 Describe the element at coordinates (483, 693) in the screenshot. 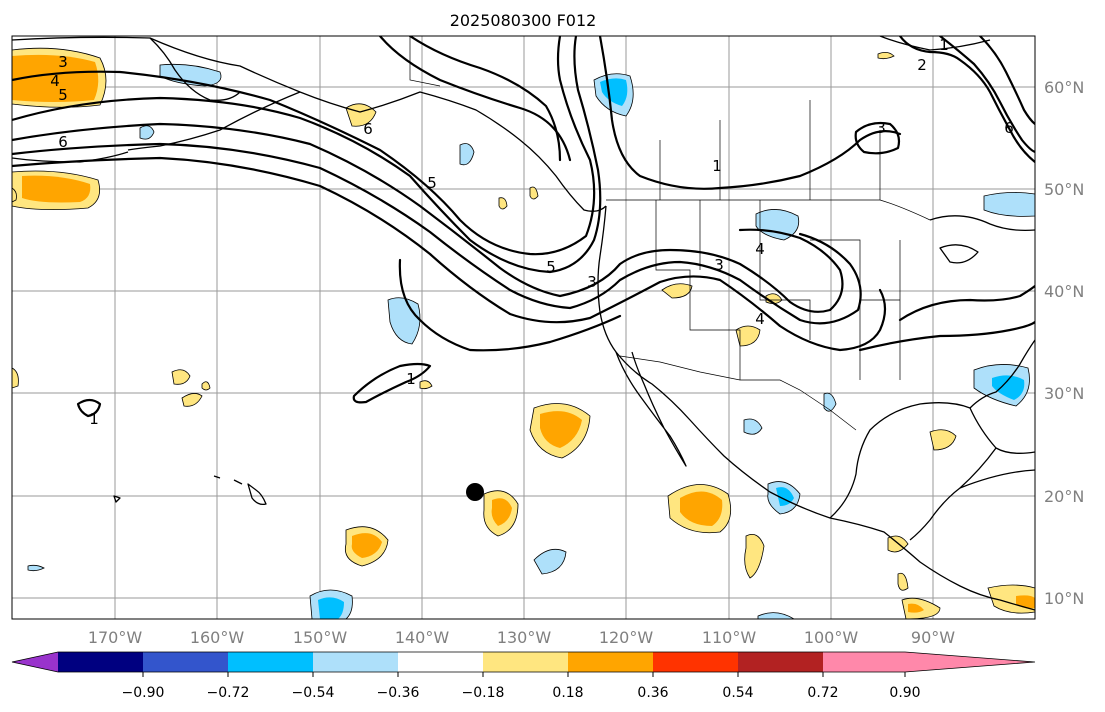

I see `colorbar-tick-label: −0.18` at that location.